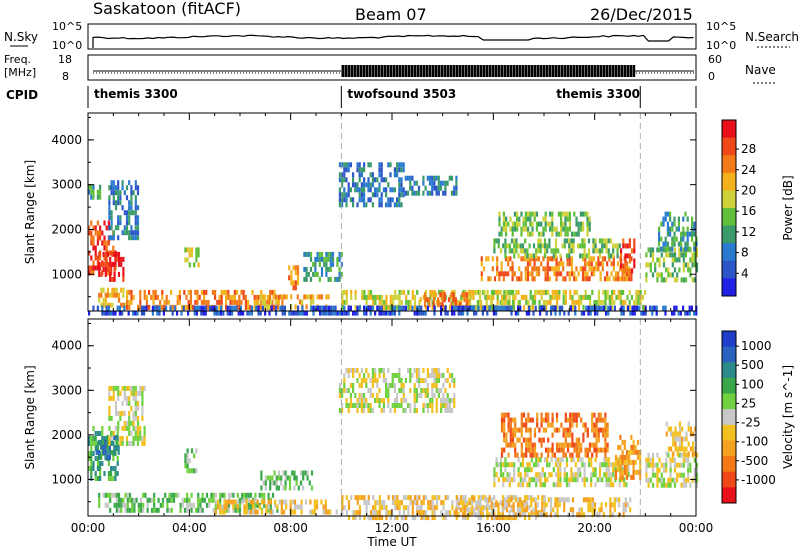 This screenshot has height=554, width=800. I want to click on y-tick-label: 3000, so click(66, 390).